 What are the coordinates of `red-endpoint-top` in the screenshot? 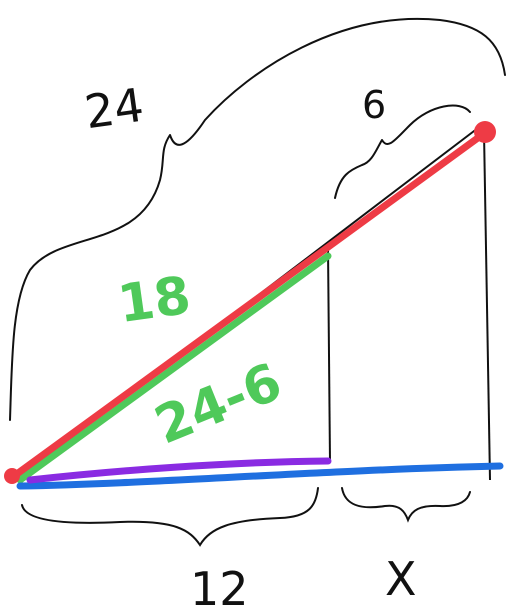 It's located at (485, 132).